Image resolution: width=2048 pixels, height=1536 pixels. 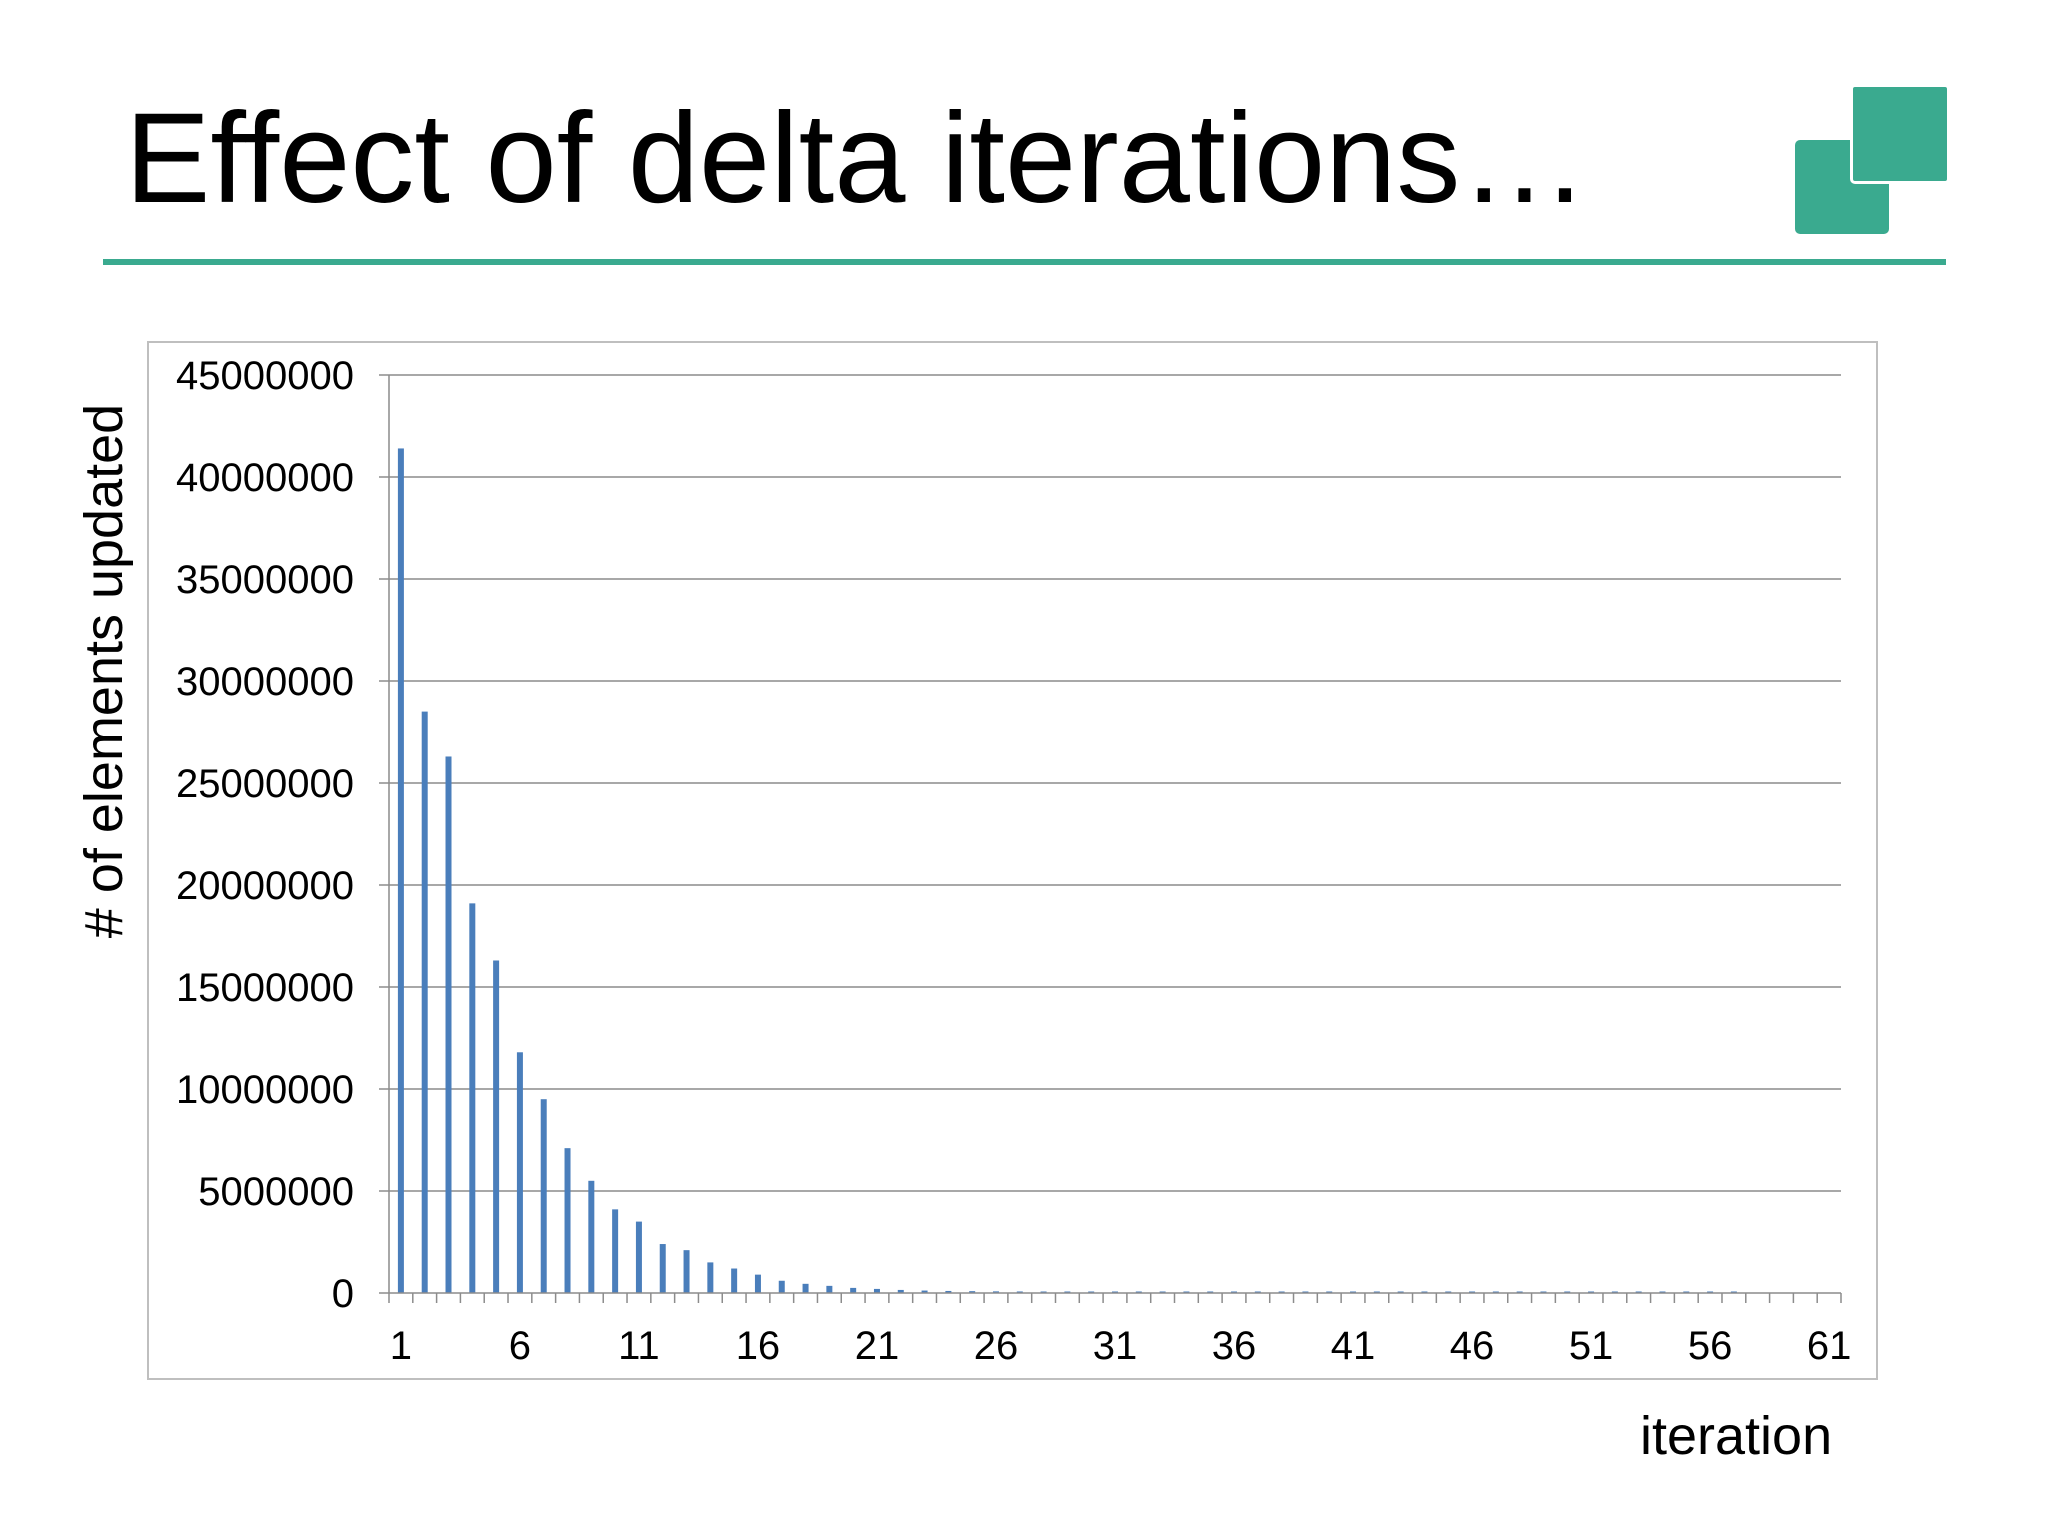 I want to click on x-tick-label: 36, so click(x=1234, y=1346).